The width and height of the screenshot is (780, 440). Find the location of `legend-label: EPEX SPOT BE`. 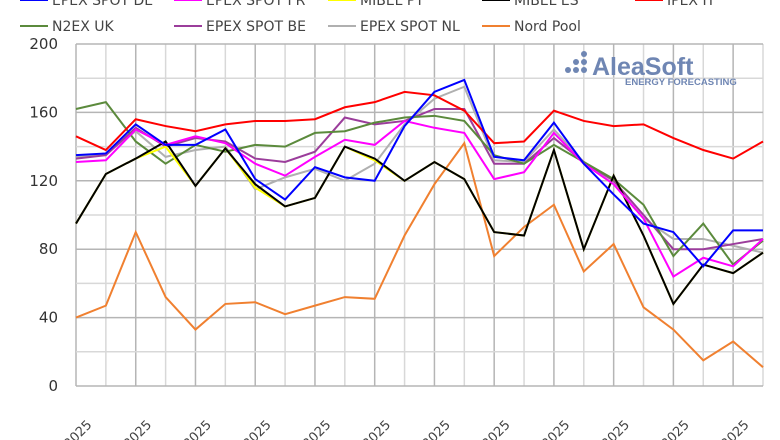

legend-label: EPEX SPOT BE is located at coordinates (256, 27).